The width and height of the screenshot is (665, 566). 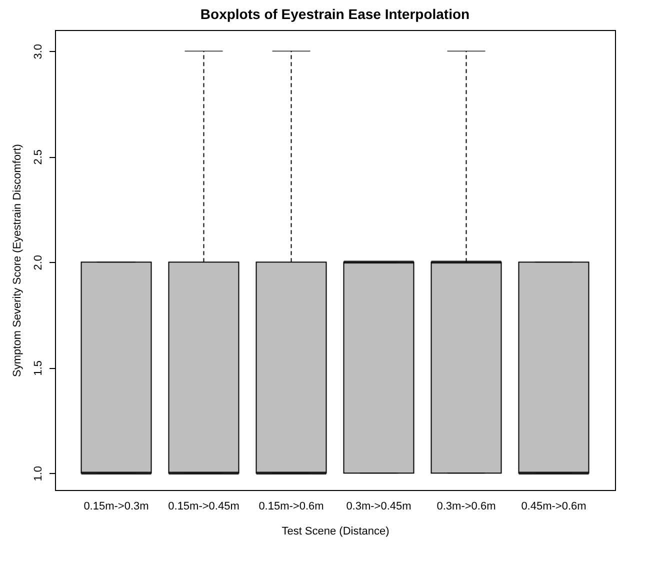 What do you see at coordinates (38, 262) in the screenshot?
I see `y-tick-label: 2.0` at bounding box center [38, 262].